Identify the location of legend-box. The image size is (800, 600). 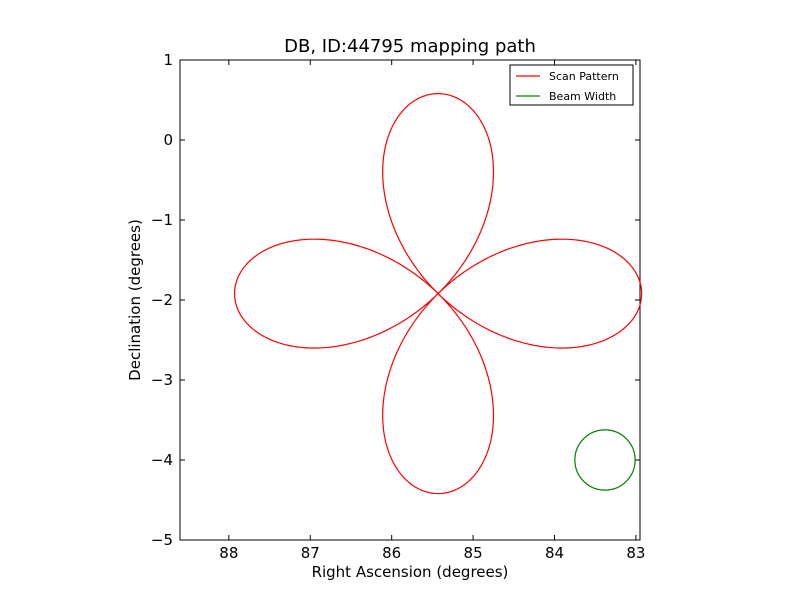
(571, 85).